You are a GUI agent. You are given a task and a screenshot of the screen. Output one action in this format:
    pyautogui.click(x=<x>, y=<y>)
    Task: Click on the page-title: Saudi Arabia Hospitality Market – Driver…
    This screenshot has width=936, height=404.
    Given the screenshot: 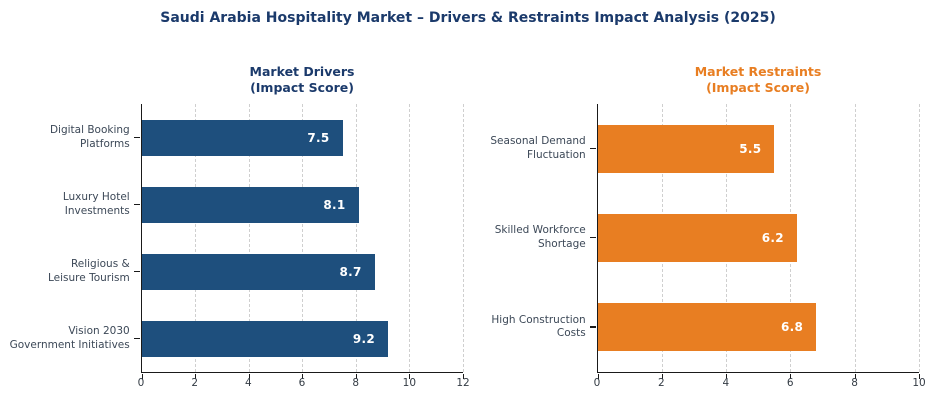 What is the action you would take?
    pyautogui.click(x=468, y=18)
    